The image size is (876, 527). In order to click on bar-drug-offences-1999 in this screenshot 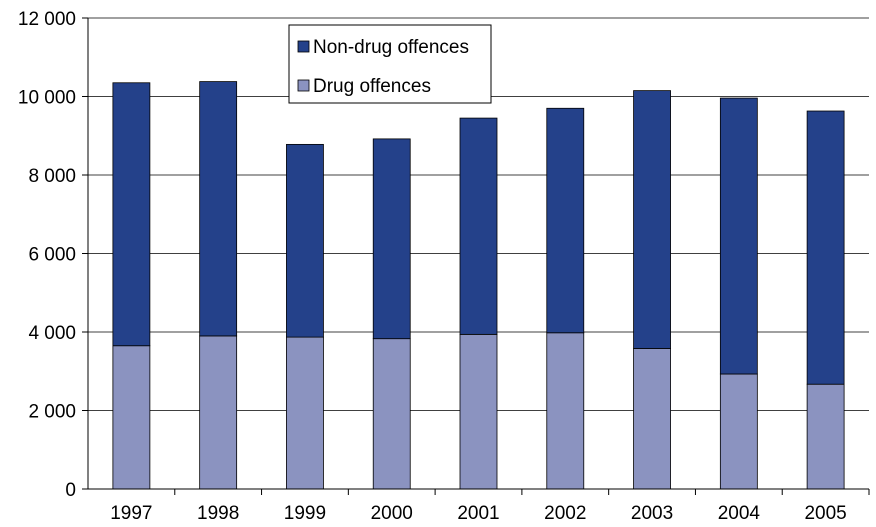, I will do `click(305, 413)`.